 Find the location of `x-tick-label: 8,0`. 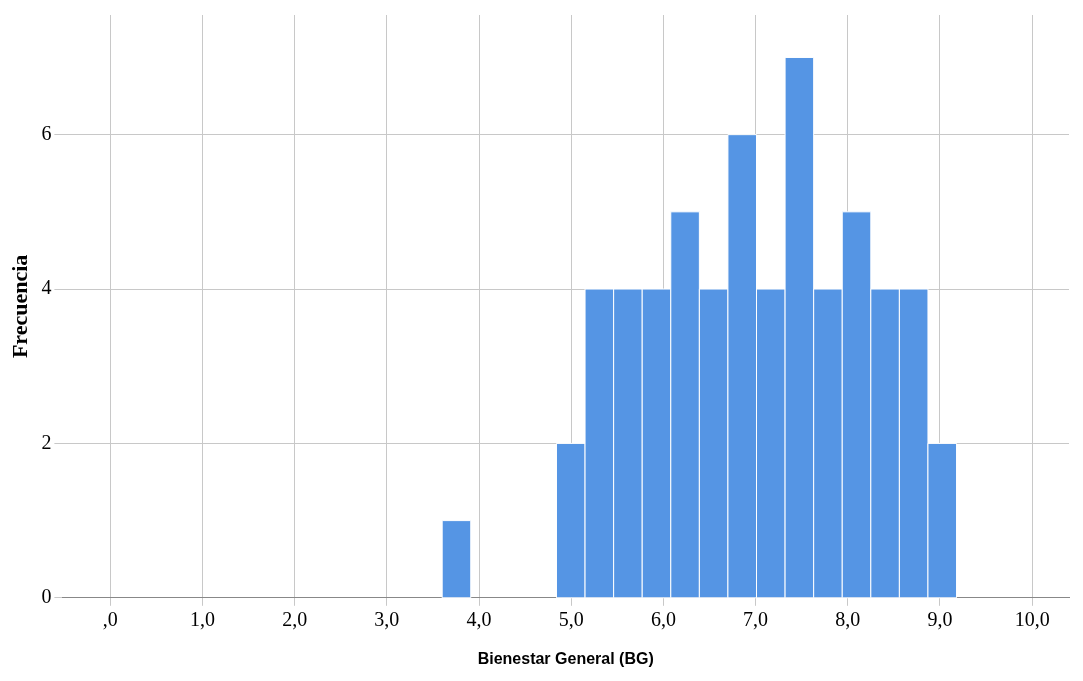

x-tick-label: 8,0 is located at coordinates (848, 619).